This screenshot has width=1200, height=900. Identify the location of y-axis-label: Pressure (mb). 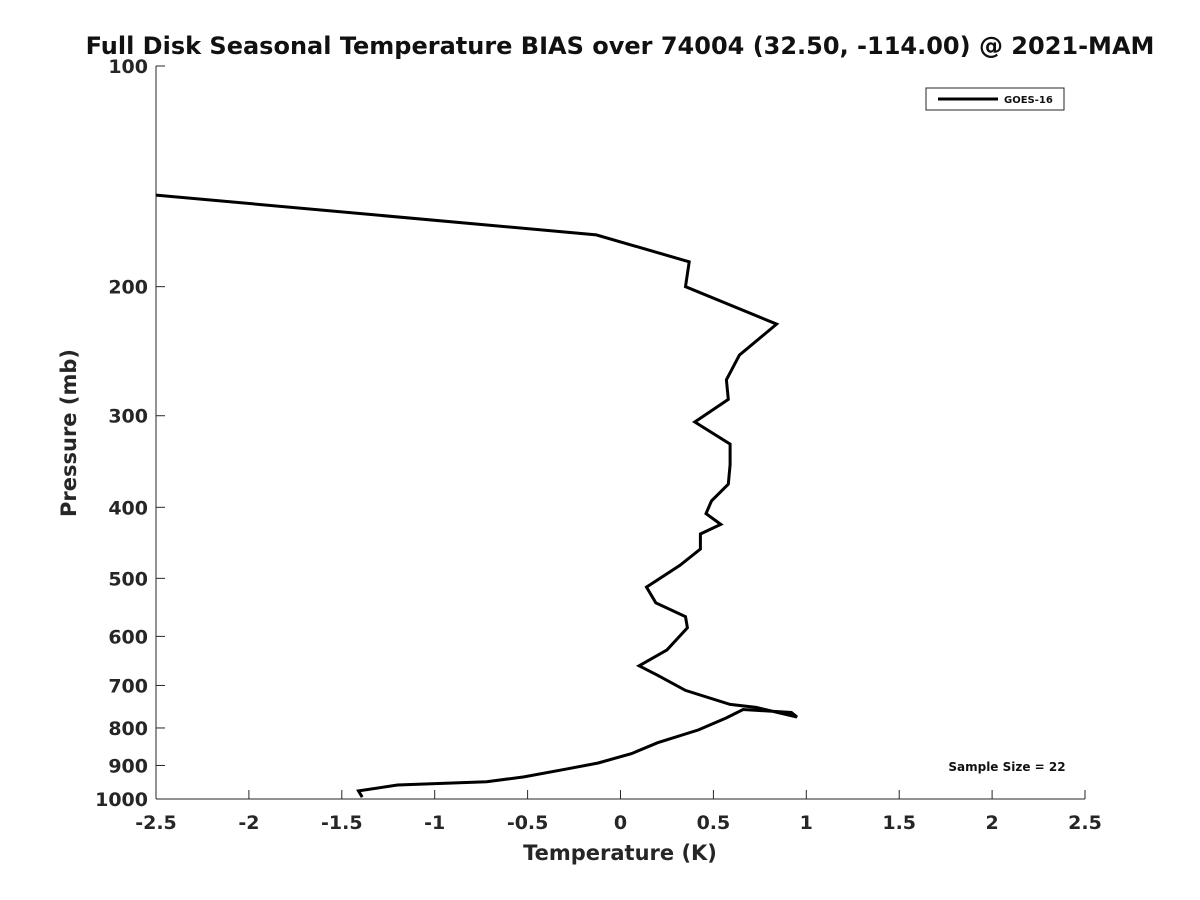
(69, 433).